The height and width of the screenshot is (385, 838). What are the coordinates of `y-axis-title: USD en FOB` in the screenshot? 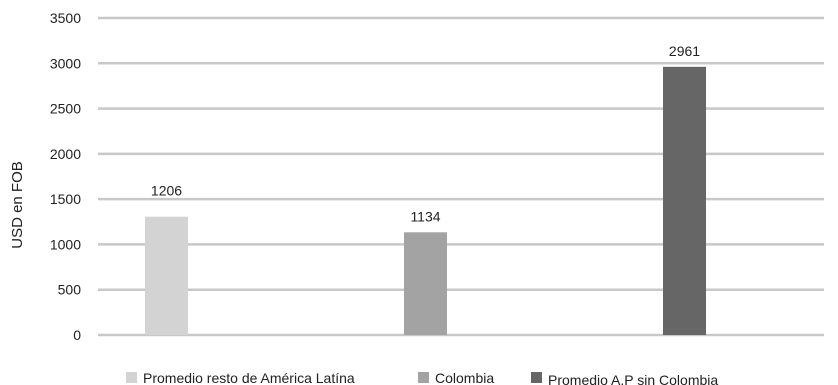 It's located at (17, 205).